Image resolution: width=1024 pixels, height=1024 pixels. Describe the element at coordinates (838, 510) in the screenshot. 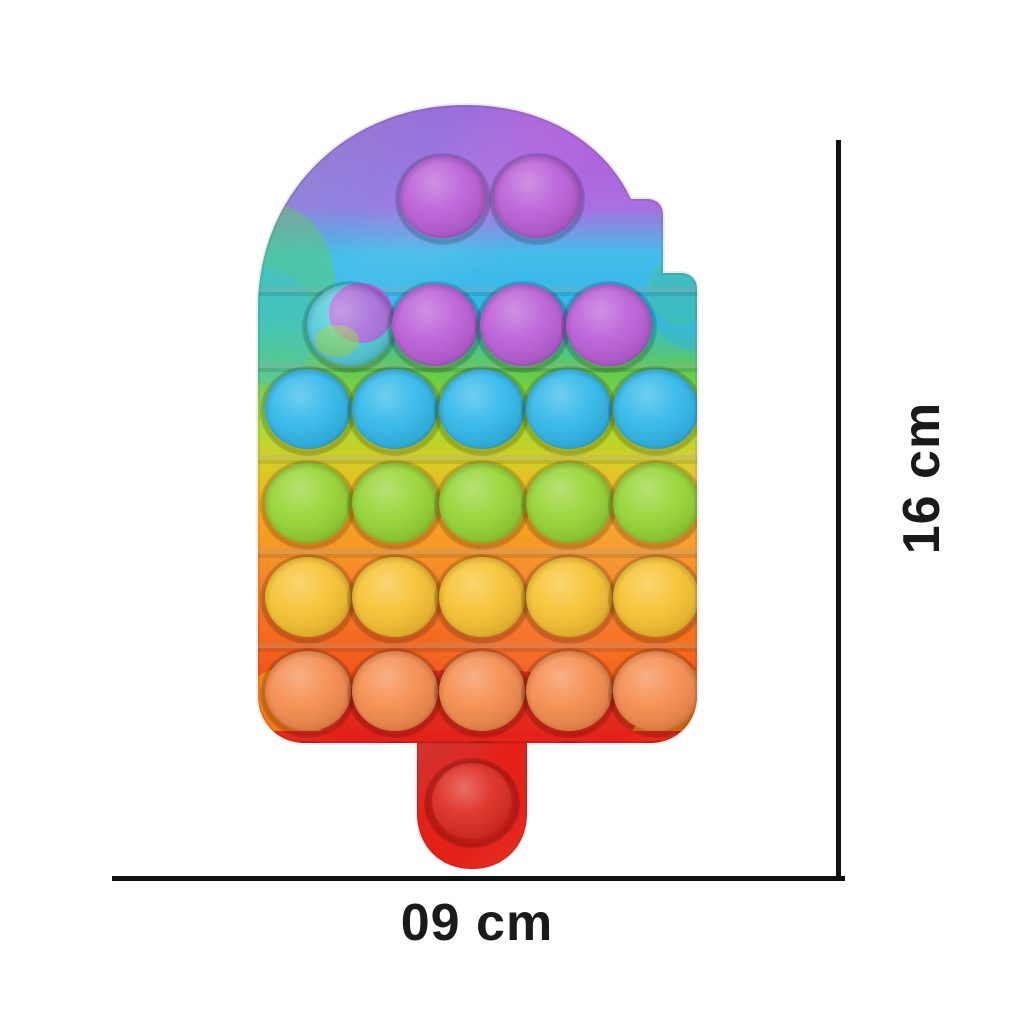

I see `height-dimension-line` at that location.